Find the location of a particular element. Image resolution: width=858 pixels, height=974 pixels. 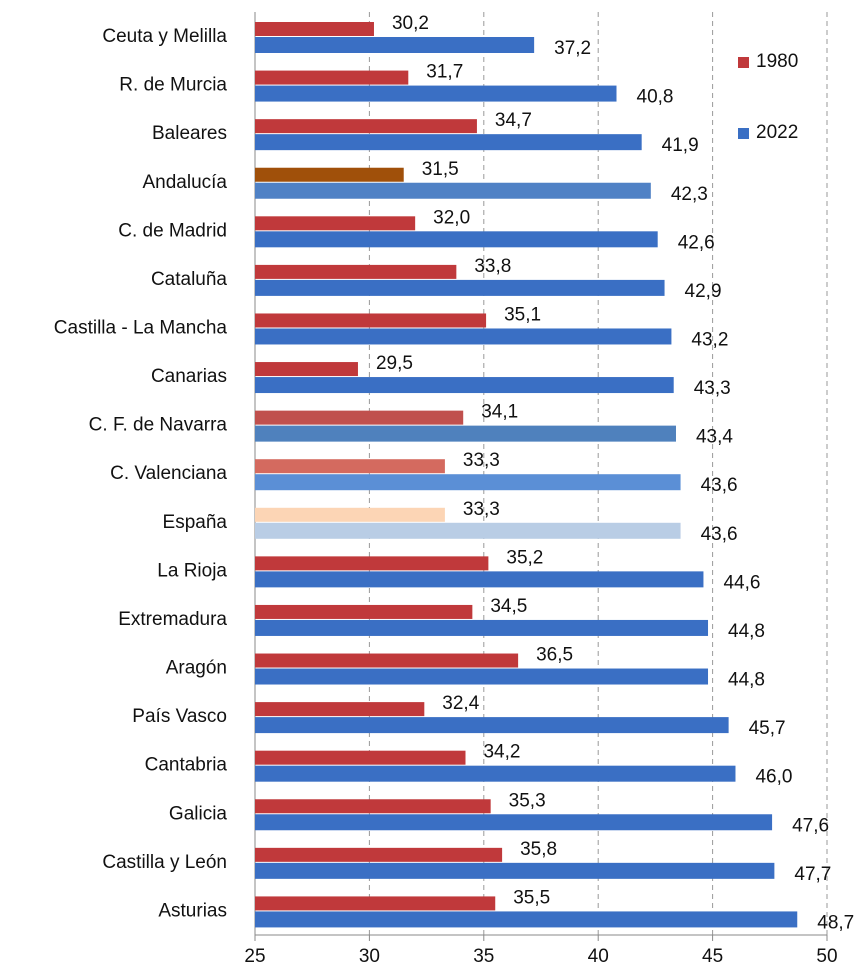

data-label: 36,5 is located at coordinates (554, 655).